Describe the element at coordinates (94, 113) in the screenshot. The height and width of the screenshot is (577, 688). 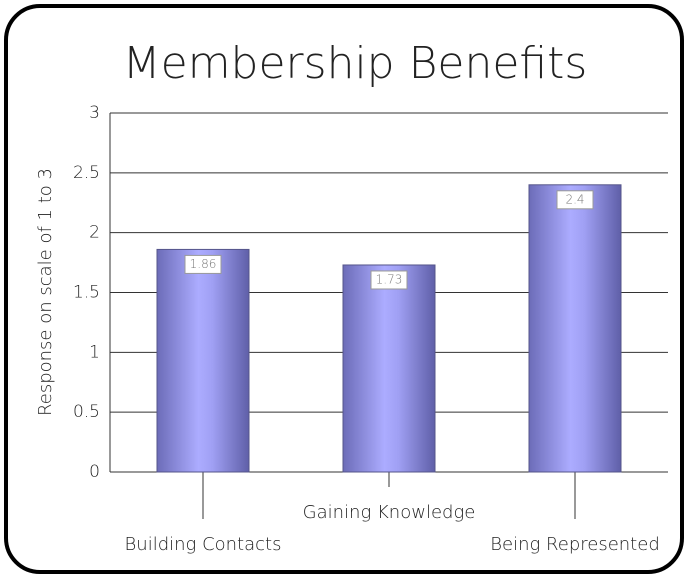
I see `y-tick-label: 3` at that location.